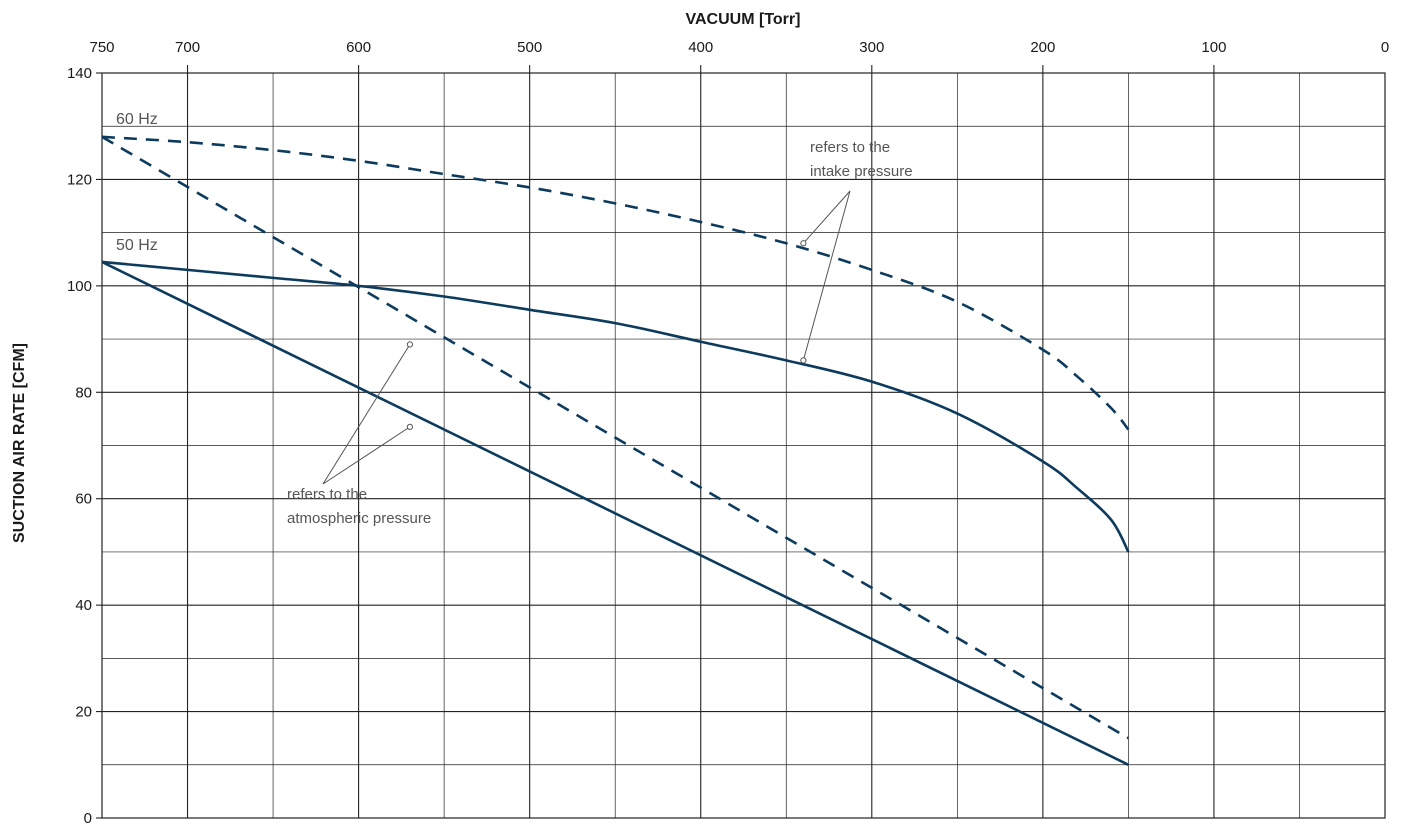  Describe the element at coordinates (826, 275) in the screenshot. I see `leader-intake-50hz` at that location.